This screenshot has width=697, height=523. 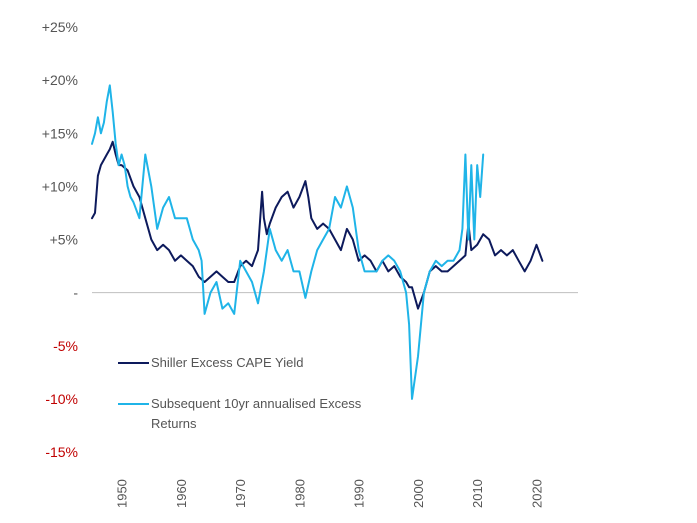 I want to click on x-tick-label: 1950, so click(x=122, y=493).